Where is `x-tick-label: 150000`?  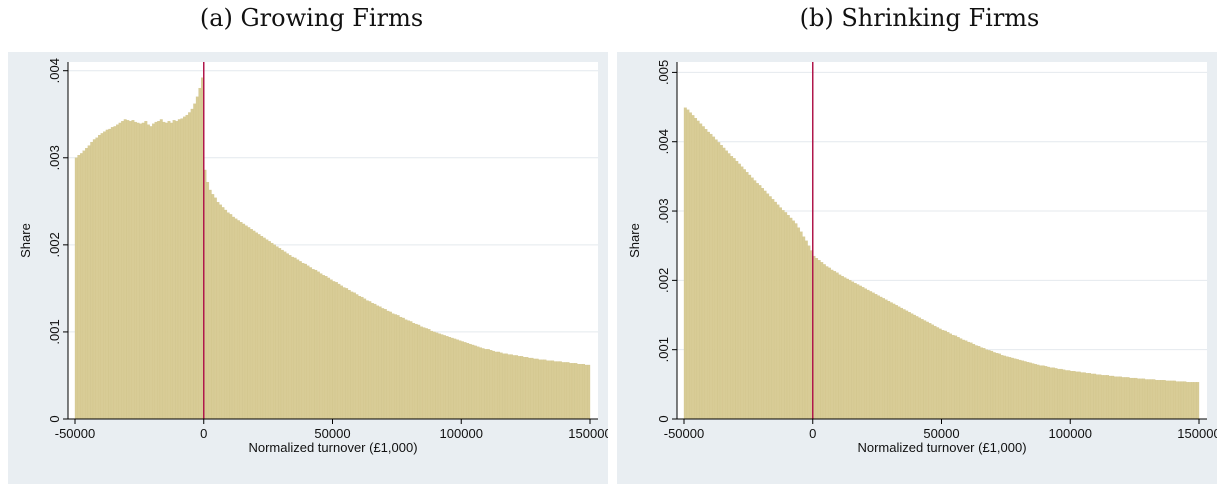 x-tick-label: 150000 is located at coordinates (588, 433).